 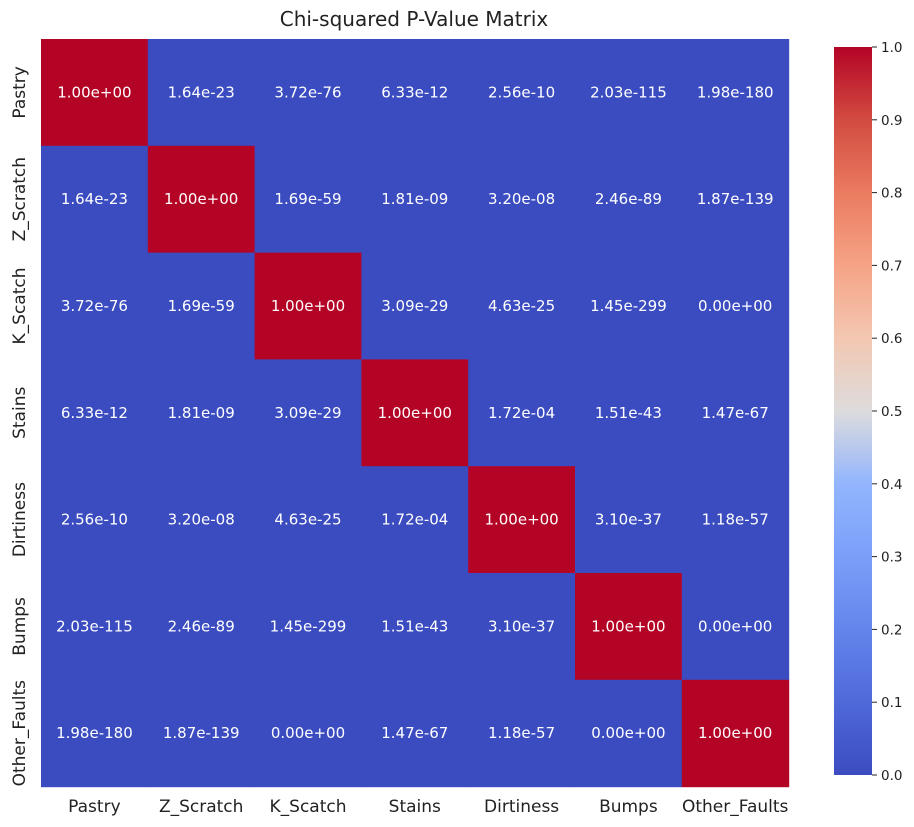 What do you see at coordinates (94, 733) in the screenshot?
I see `heatmap-cell-label: 1.98e-180` at bounding box center [94, 733].